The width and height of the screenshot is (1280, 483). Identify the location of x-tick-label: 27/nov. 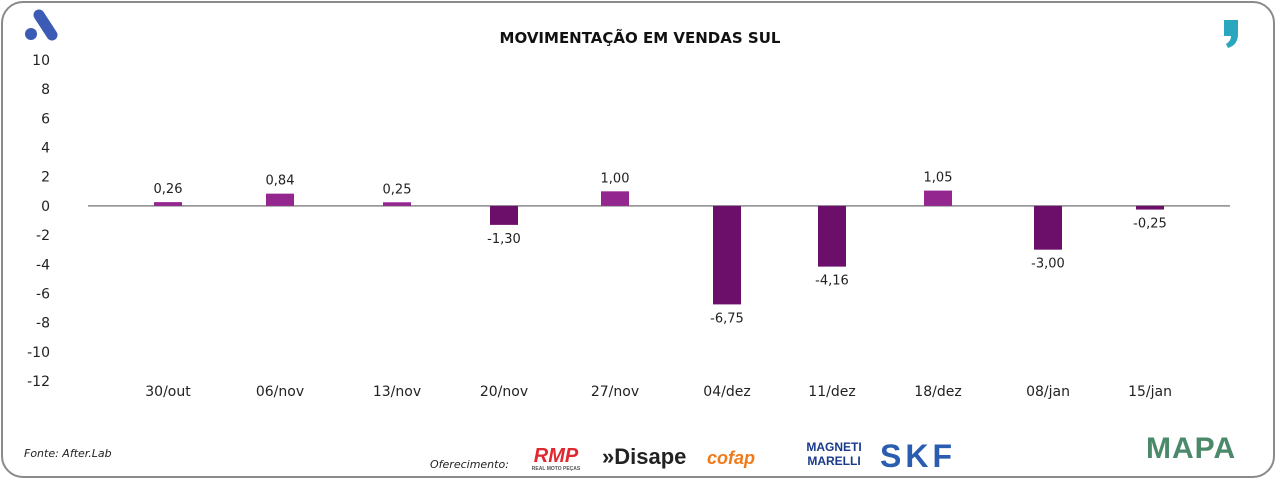
(615, 392).